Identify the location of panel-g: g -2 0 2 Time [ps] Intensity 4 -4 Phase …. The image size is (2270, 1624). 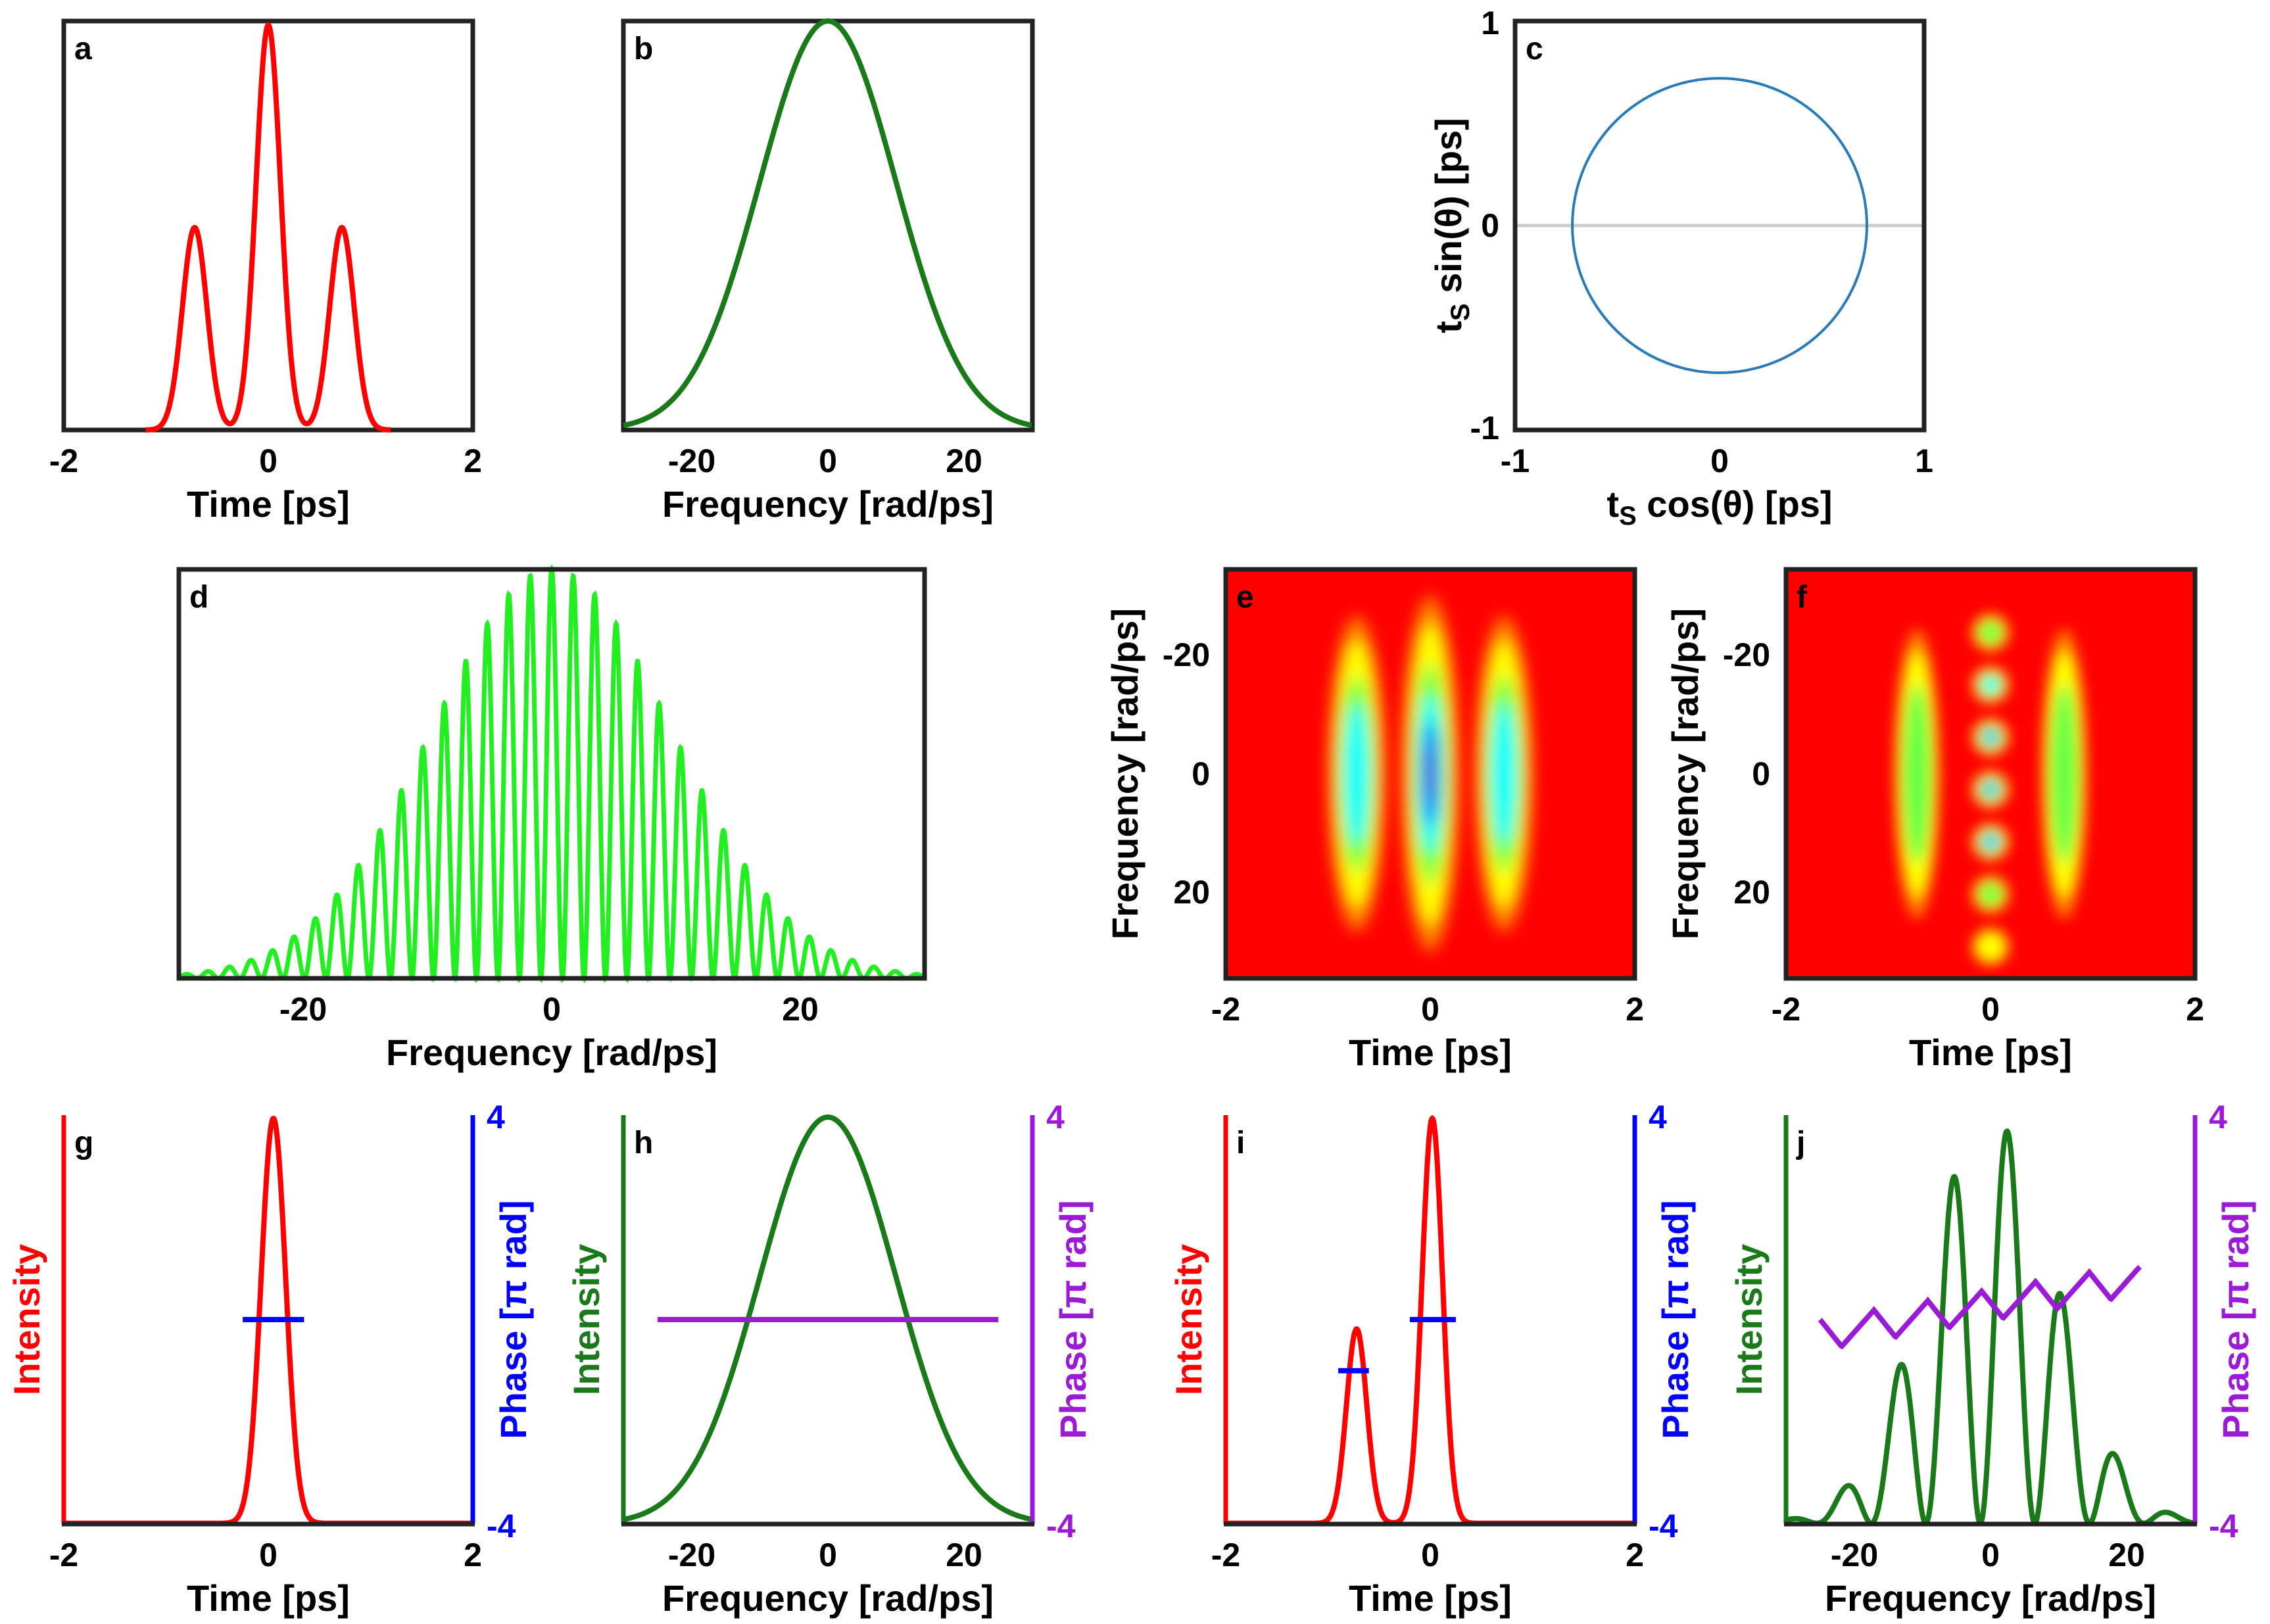
(270, 1359).